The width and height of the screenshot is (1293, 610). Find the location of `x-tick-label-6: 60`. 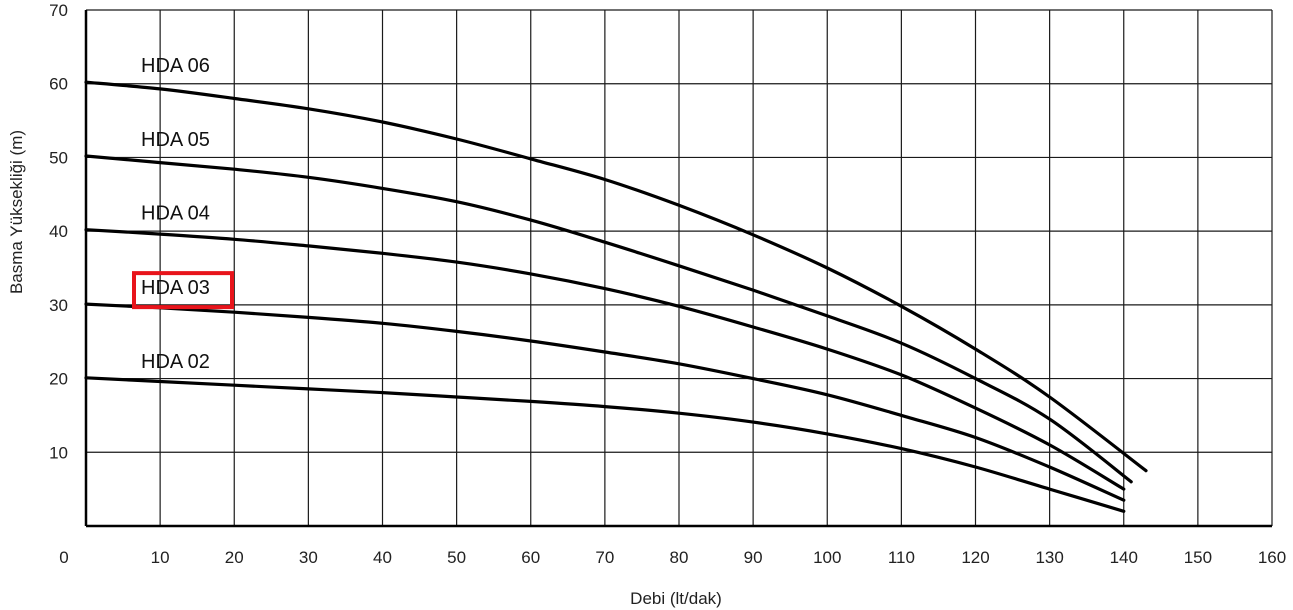

x-tick-label-6: 60 is located at coordinates (530, 557).